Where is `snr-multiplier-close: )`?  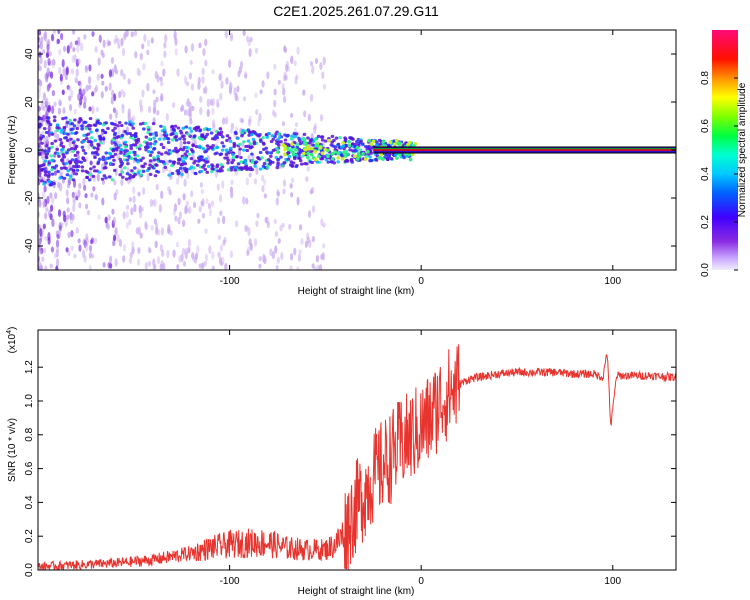 snr-multiplier-close: ) is located at coordinates (12, 328).